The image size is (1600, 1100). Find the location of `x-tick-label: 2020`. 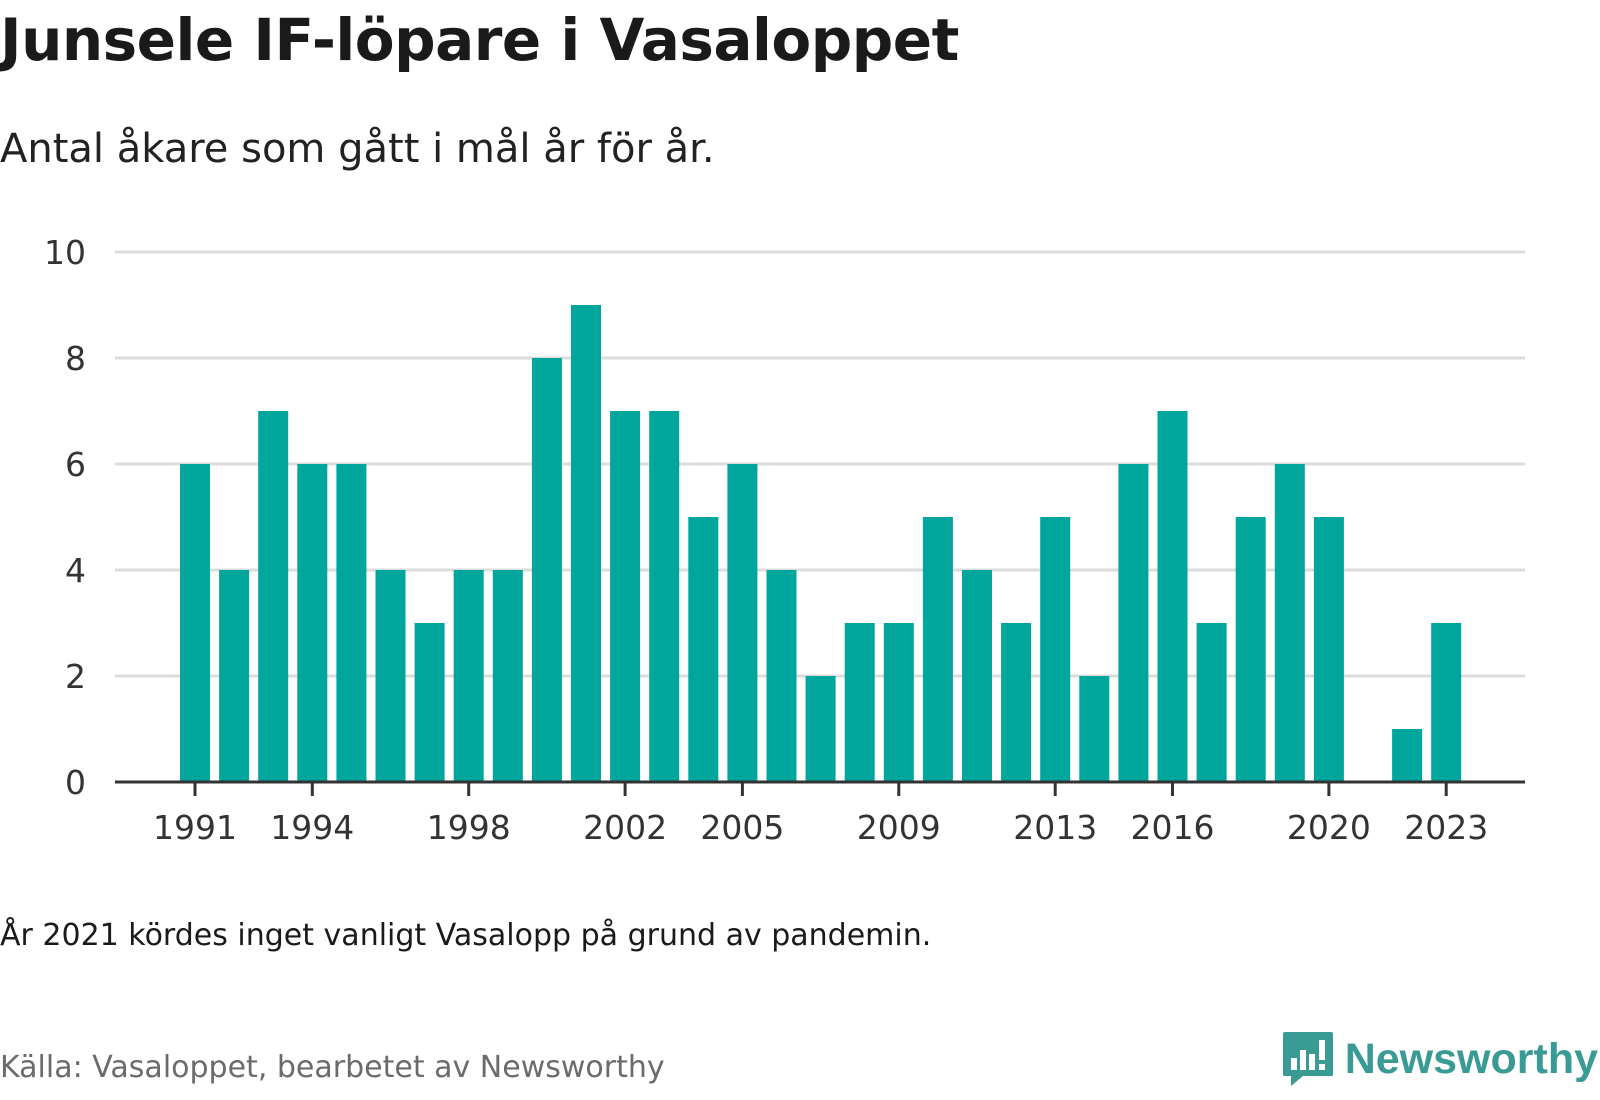

x-tick-label: 2020 is located at coordinates (1329, 827).